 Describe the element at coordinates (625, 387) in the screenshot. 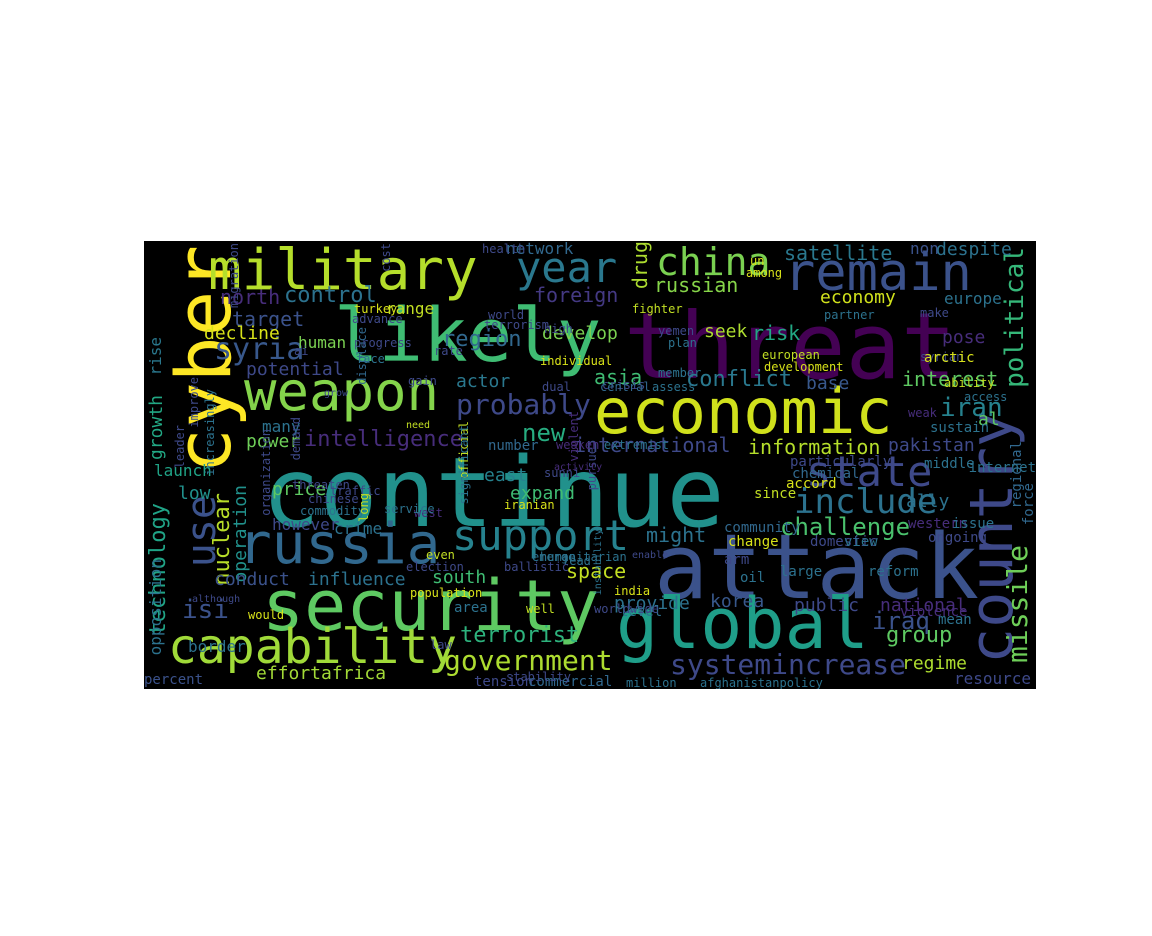

I see `word-central: central` at that location.